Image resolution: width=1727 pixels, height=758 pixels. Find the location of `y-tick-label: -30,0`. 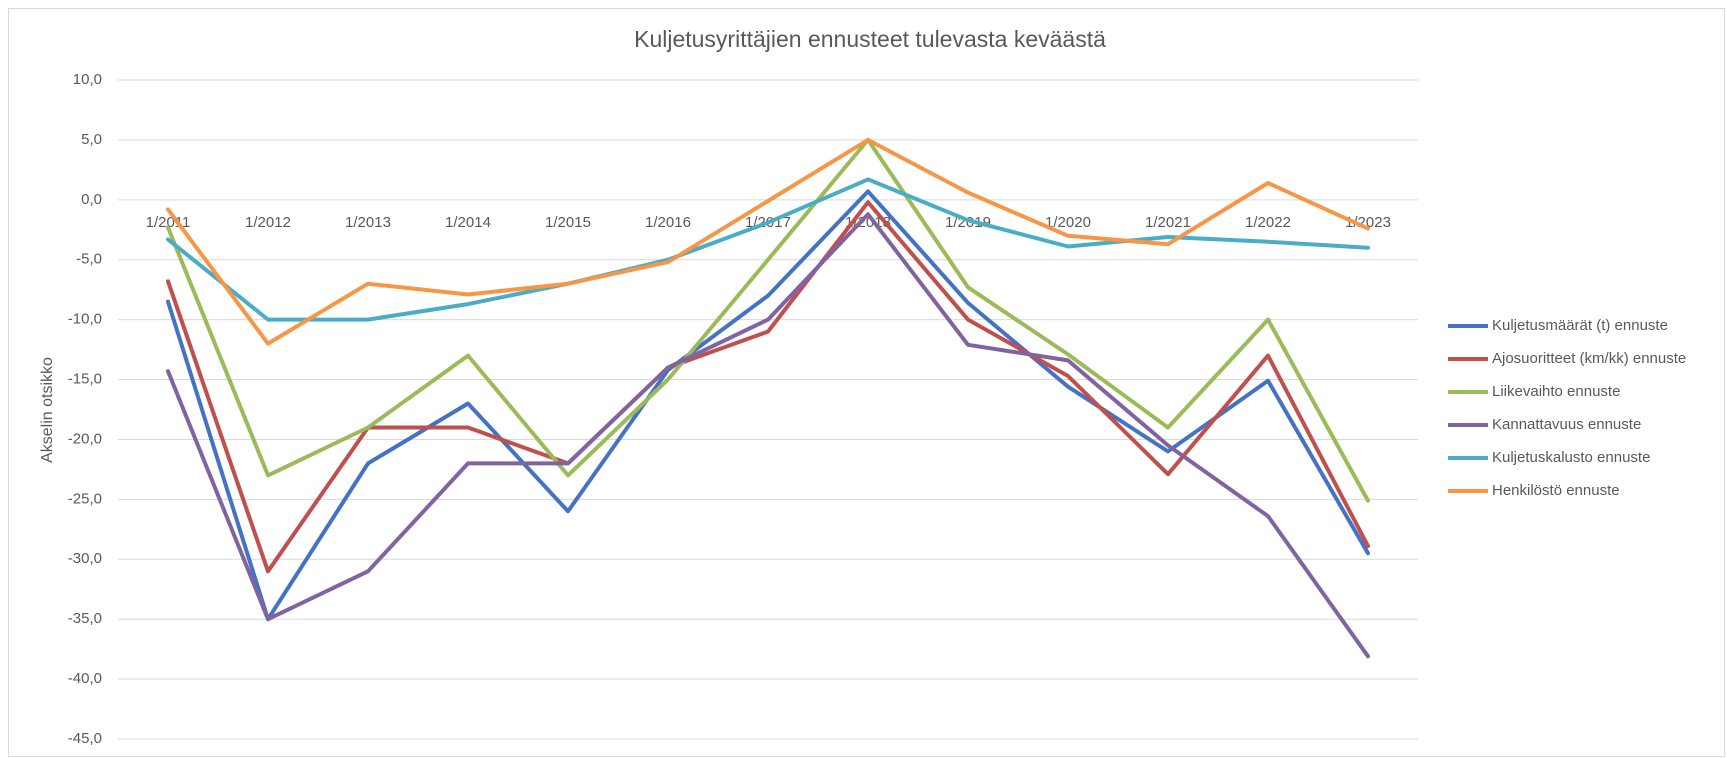

y-tick-label: -30,0 is located at coordinates (85, 558).